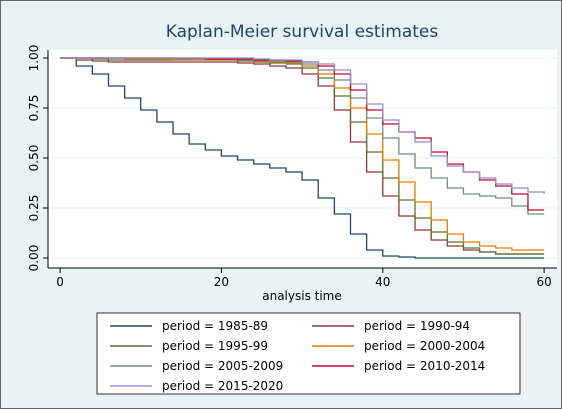 The image size is (562, 409). Describe the element at coordinates (221, 282) in the screenshot. I see `x-tick-label: 20` at that location.